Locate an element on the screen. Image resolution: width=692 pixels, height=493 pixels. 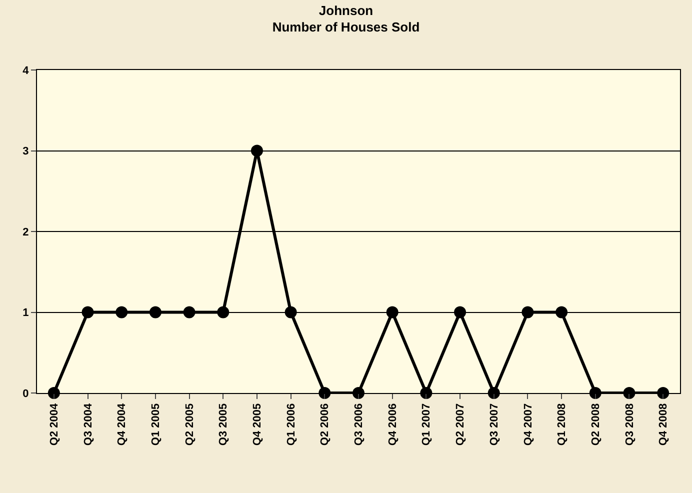
y-tick-label: 3 is located at coordinates (25, 152).